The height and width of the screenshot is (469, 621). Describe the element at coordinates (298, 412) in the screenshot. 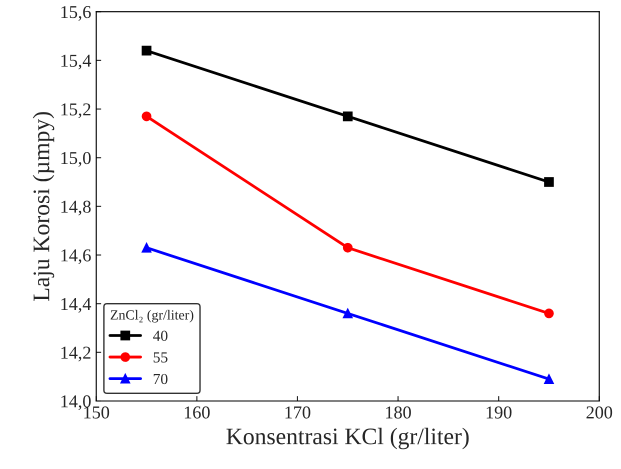

I see `x-tick-label: 170` at that location.